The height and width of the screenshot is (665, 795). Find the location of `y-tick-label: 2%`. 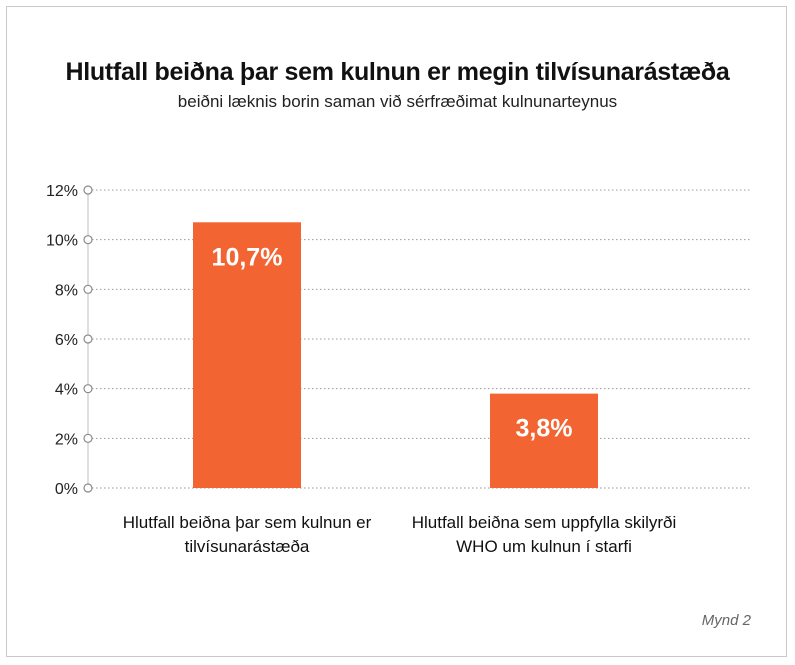

y-tick-label: 2% is located at coordinates (66, 439).